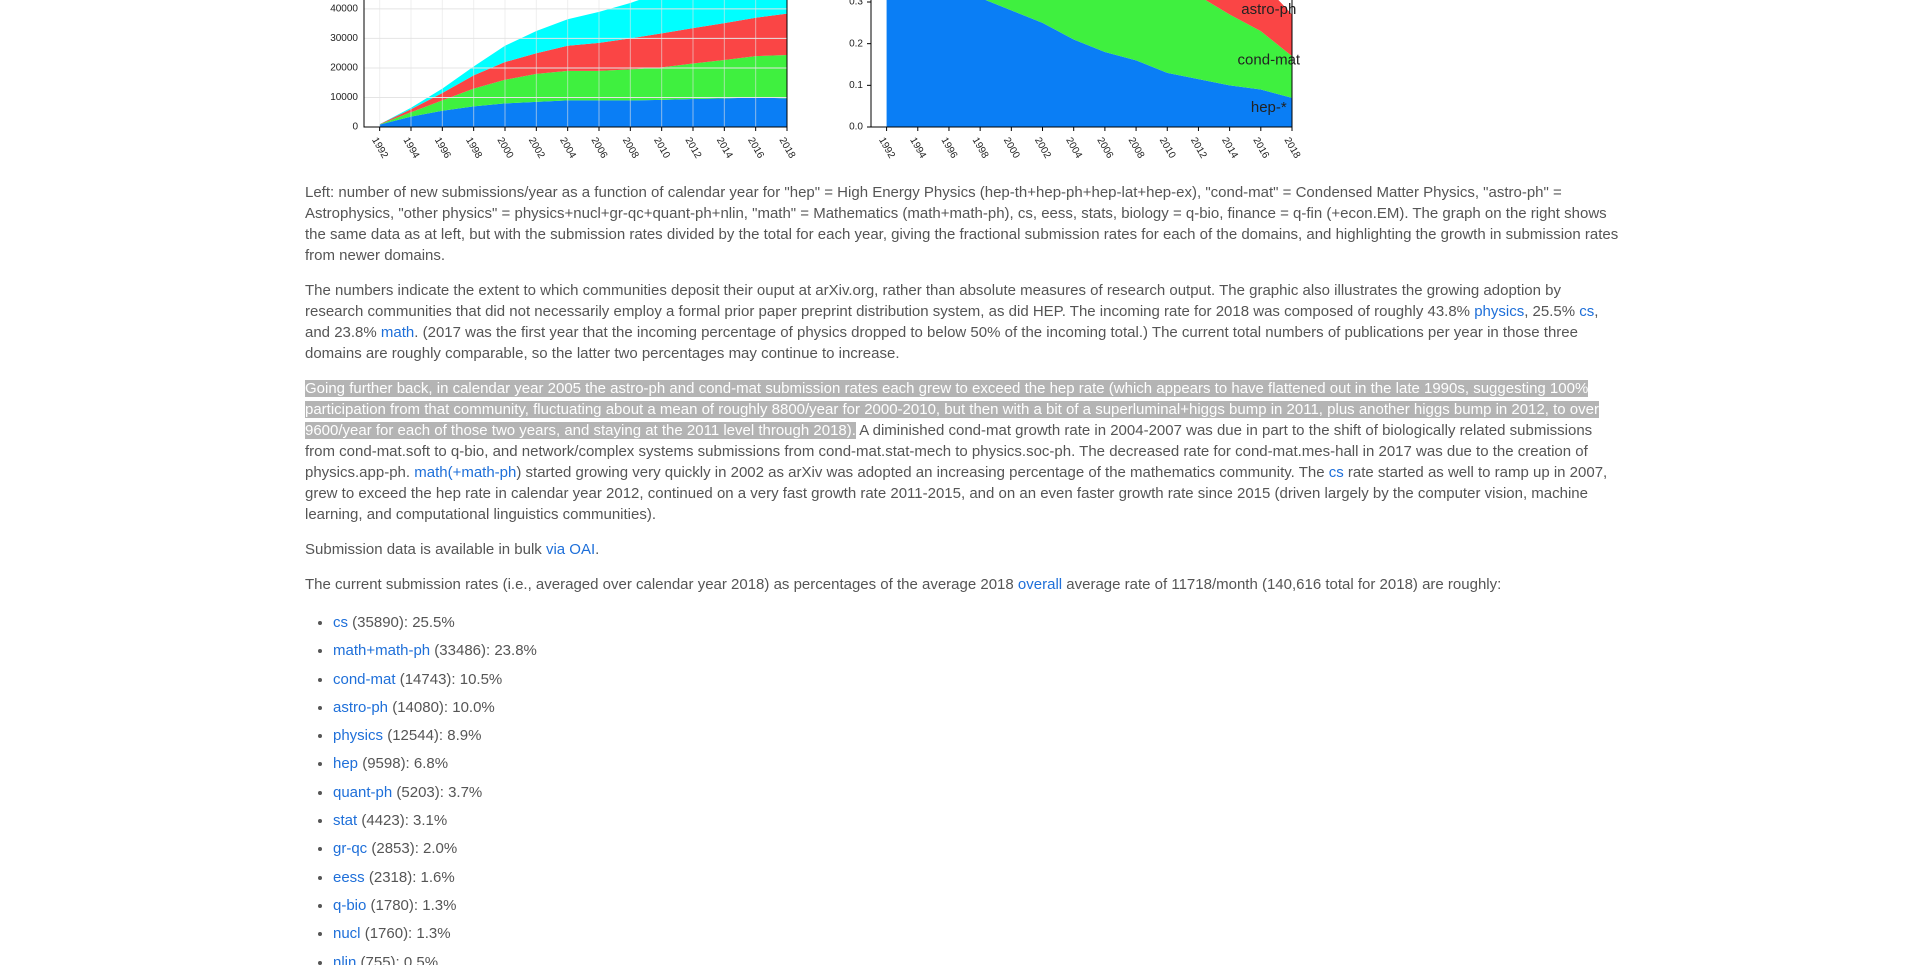 The height and width of the screenshot is (965, 1906). I want to click on y-tick-label: 40000, so click(344, 9).